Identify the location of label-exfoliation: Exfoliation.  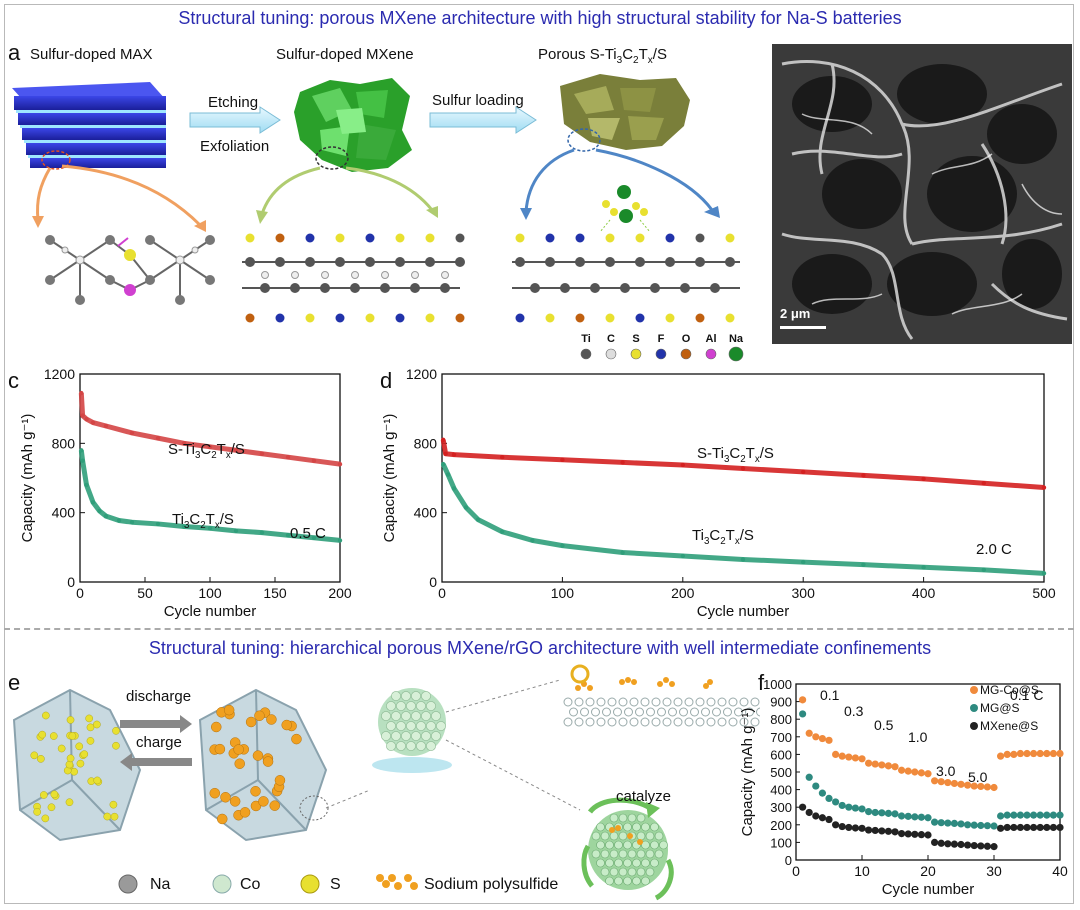
(235, 146).